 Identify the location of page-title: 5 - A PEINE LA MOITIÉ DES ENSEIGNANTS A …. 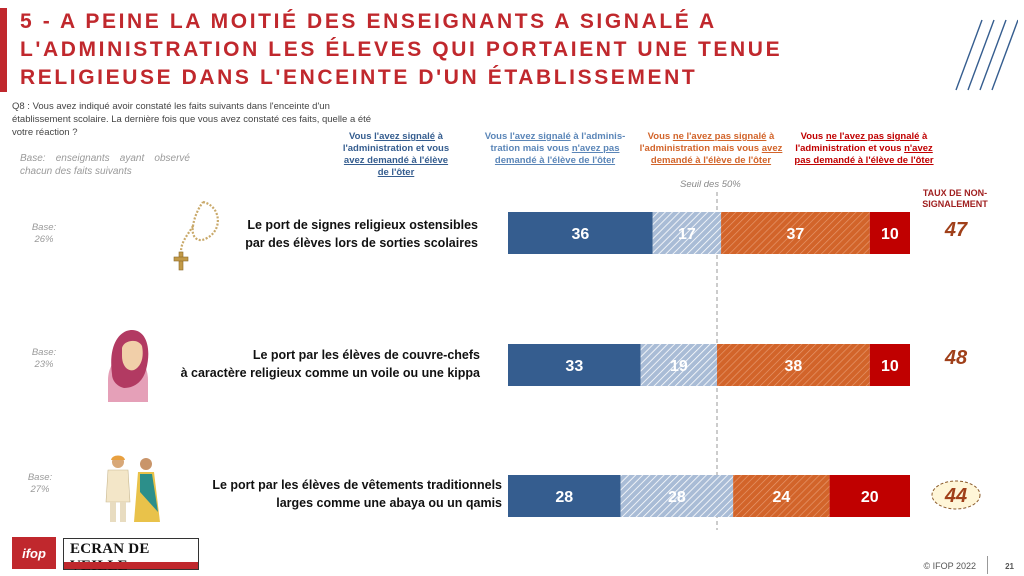
(401, 49).